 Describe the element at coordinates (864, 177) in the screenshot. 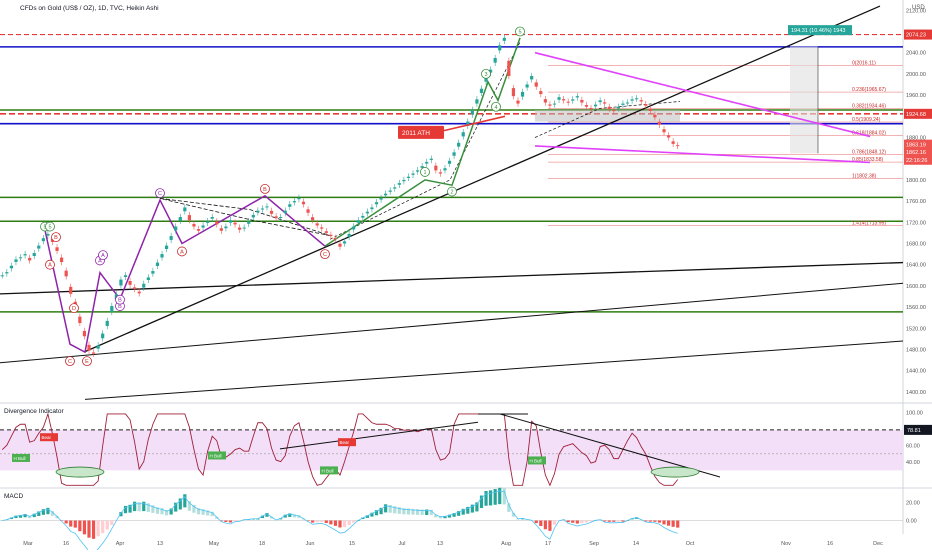

I see `fib-level-label: 1(1802.38)` at that location.